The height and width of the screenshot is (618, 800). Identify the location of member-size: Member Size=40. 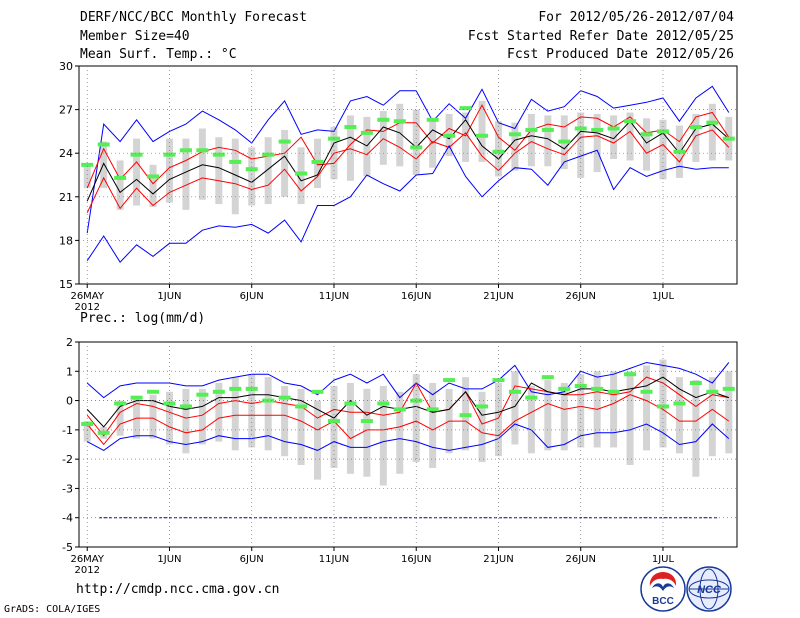
(135, 36).